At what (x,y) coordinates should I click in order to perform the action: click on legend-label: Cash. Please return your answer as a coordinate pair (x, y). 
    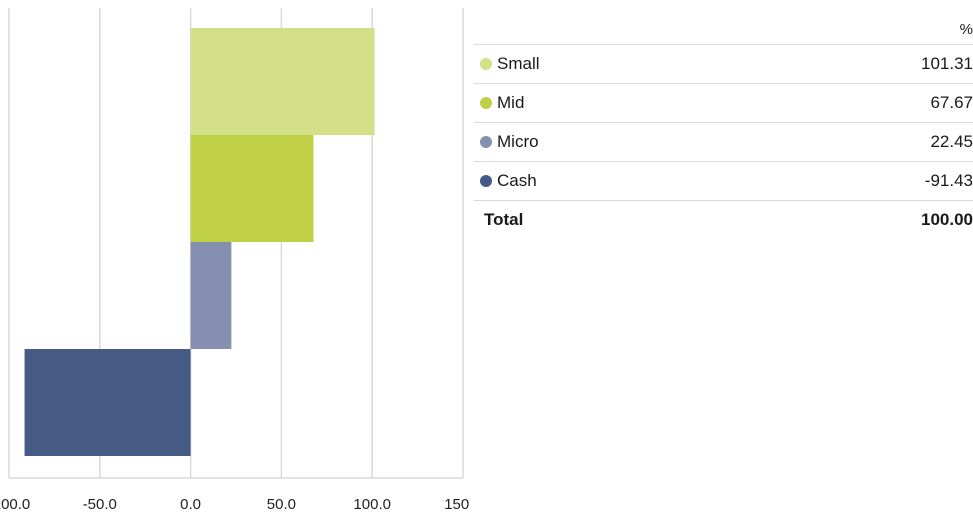
    Looking at the image, I should click on (517, 180).